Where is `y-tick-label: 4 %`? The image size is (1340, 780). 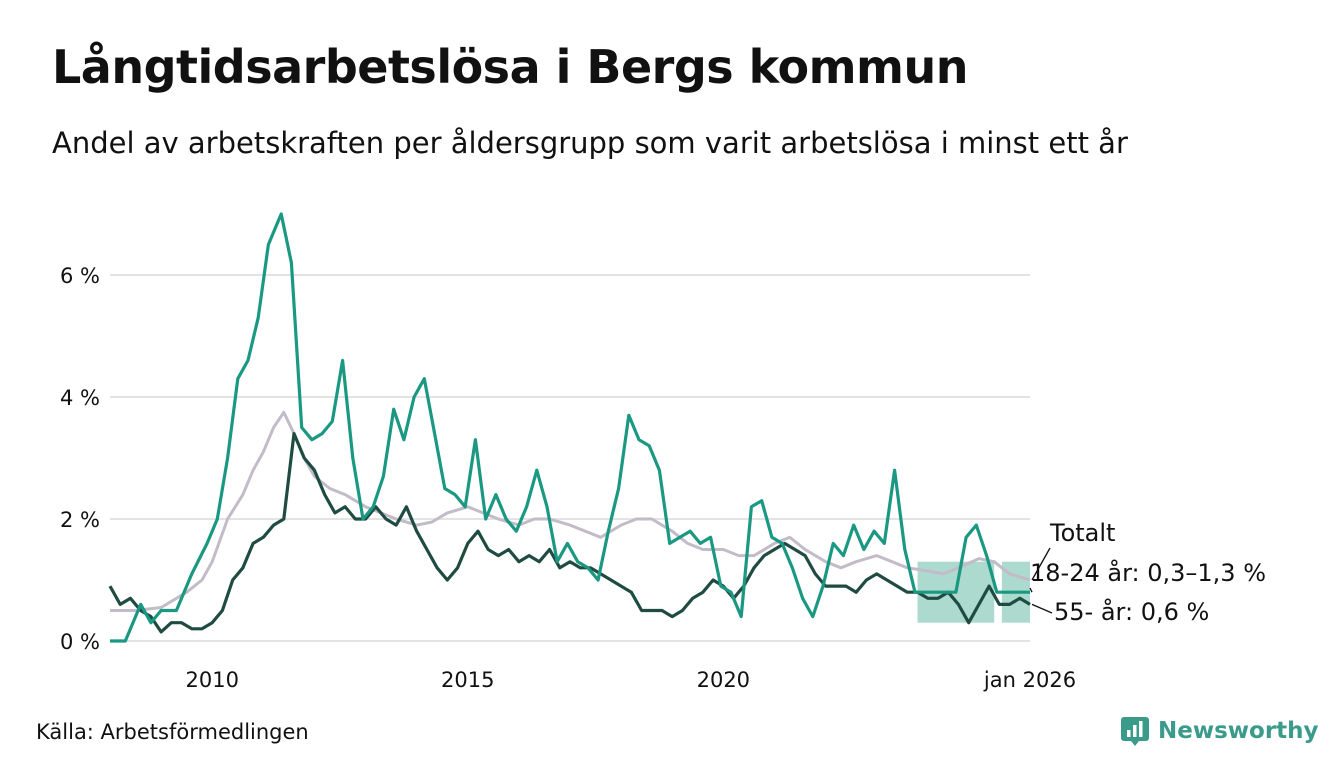 y-tick-label: 4 % is located at coordinates (80, 398).